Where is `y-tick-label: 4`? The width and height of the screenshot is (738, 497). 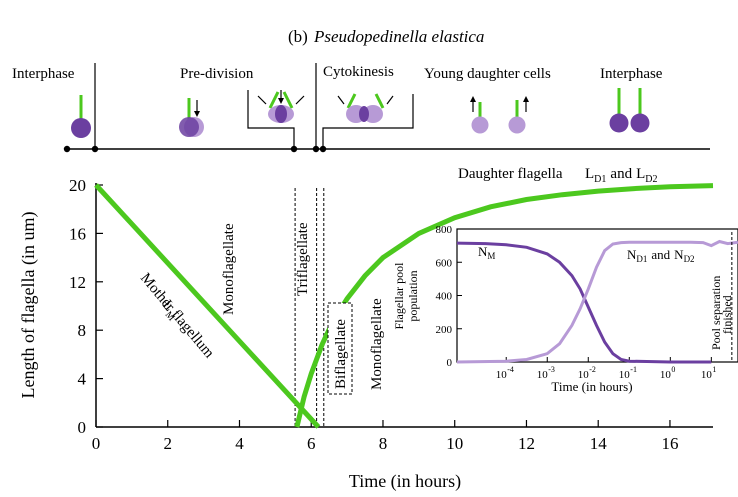
y-tick-label: 4 is located at coordinates (82, 379).